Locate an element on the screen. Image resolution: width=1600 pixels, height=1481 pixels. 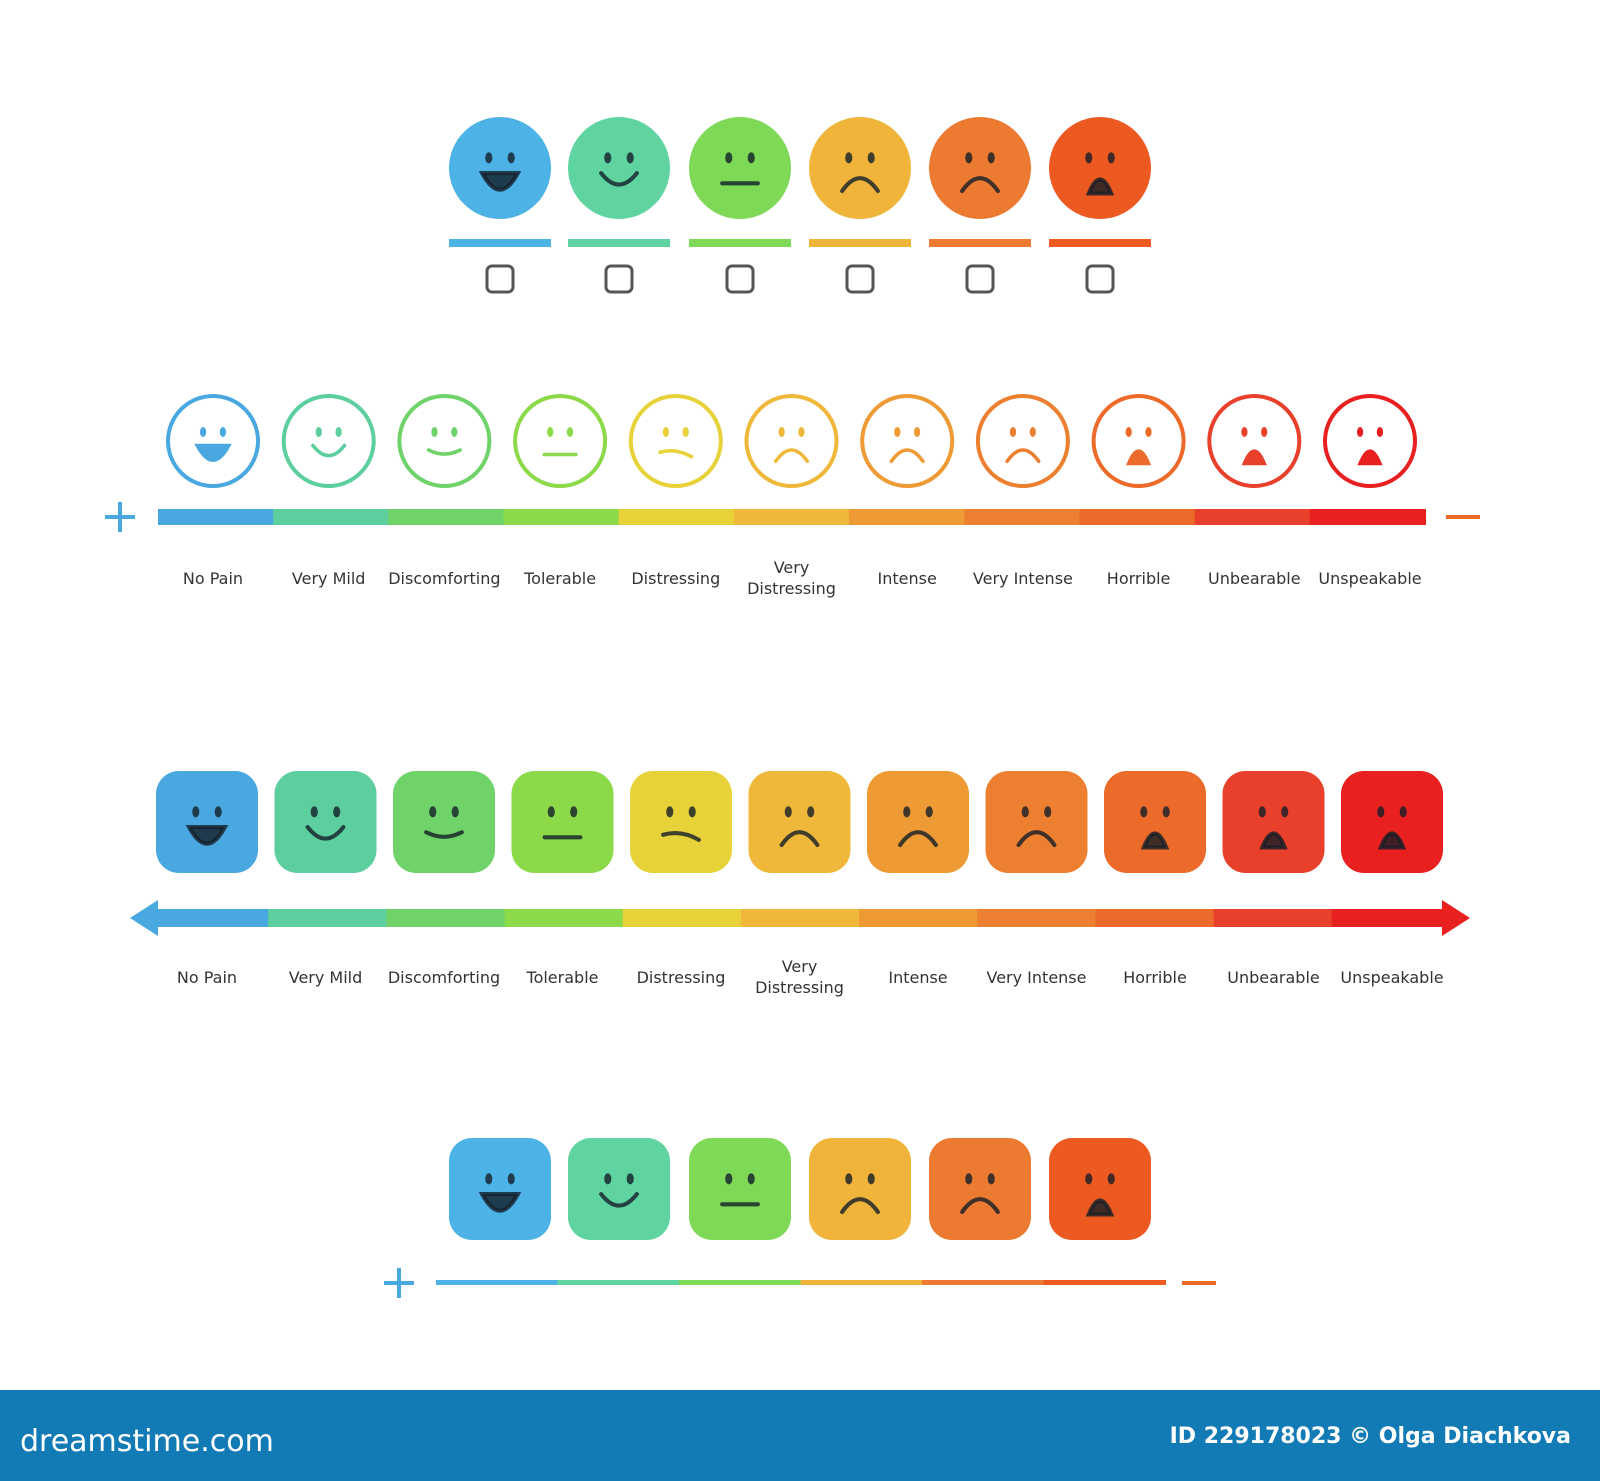
scale-label: Tolerable is located at coordinates (560, 578).